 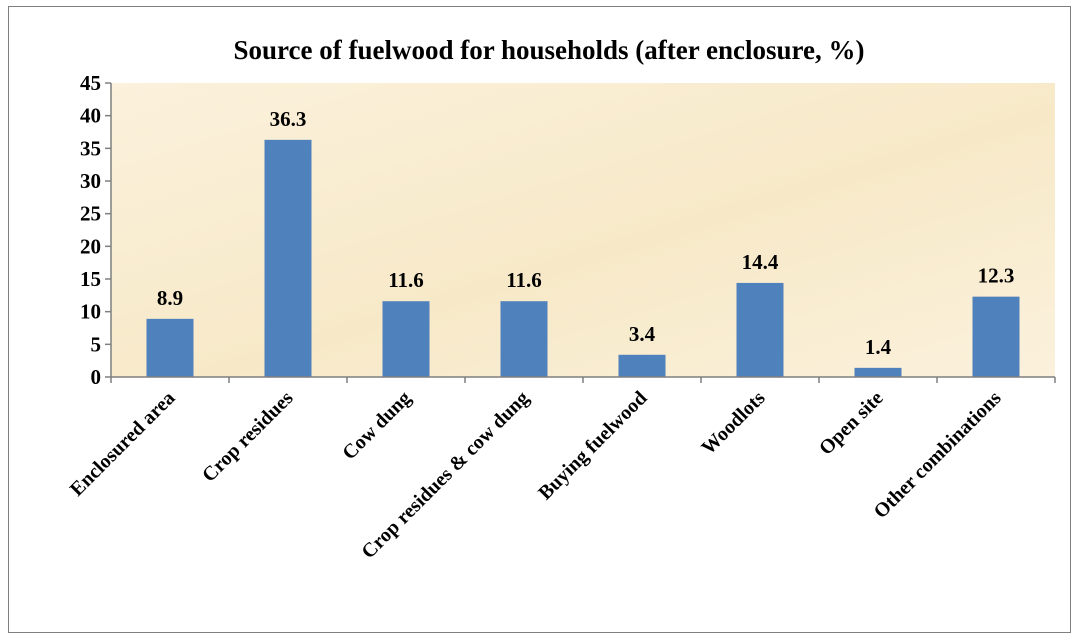 I want to click on y-tick-label: 35, so click(x=90, y=148).